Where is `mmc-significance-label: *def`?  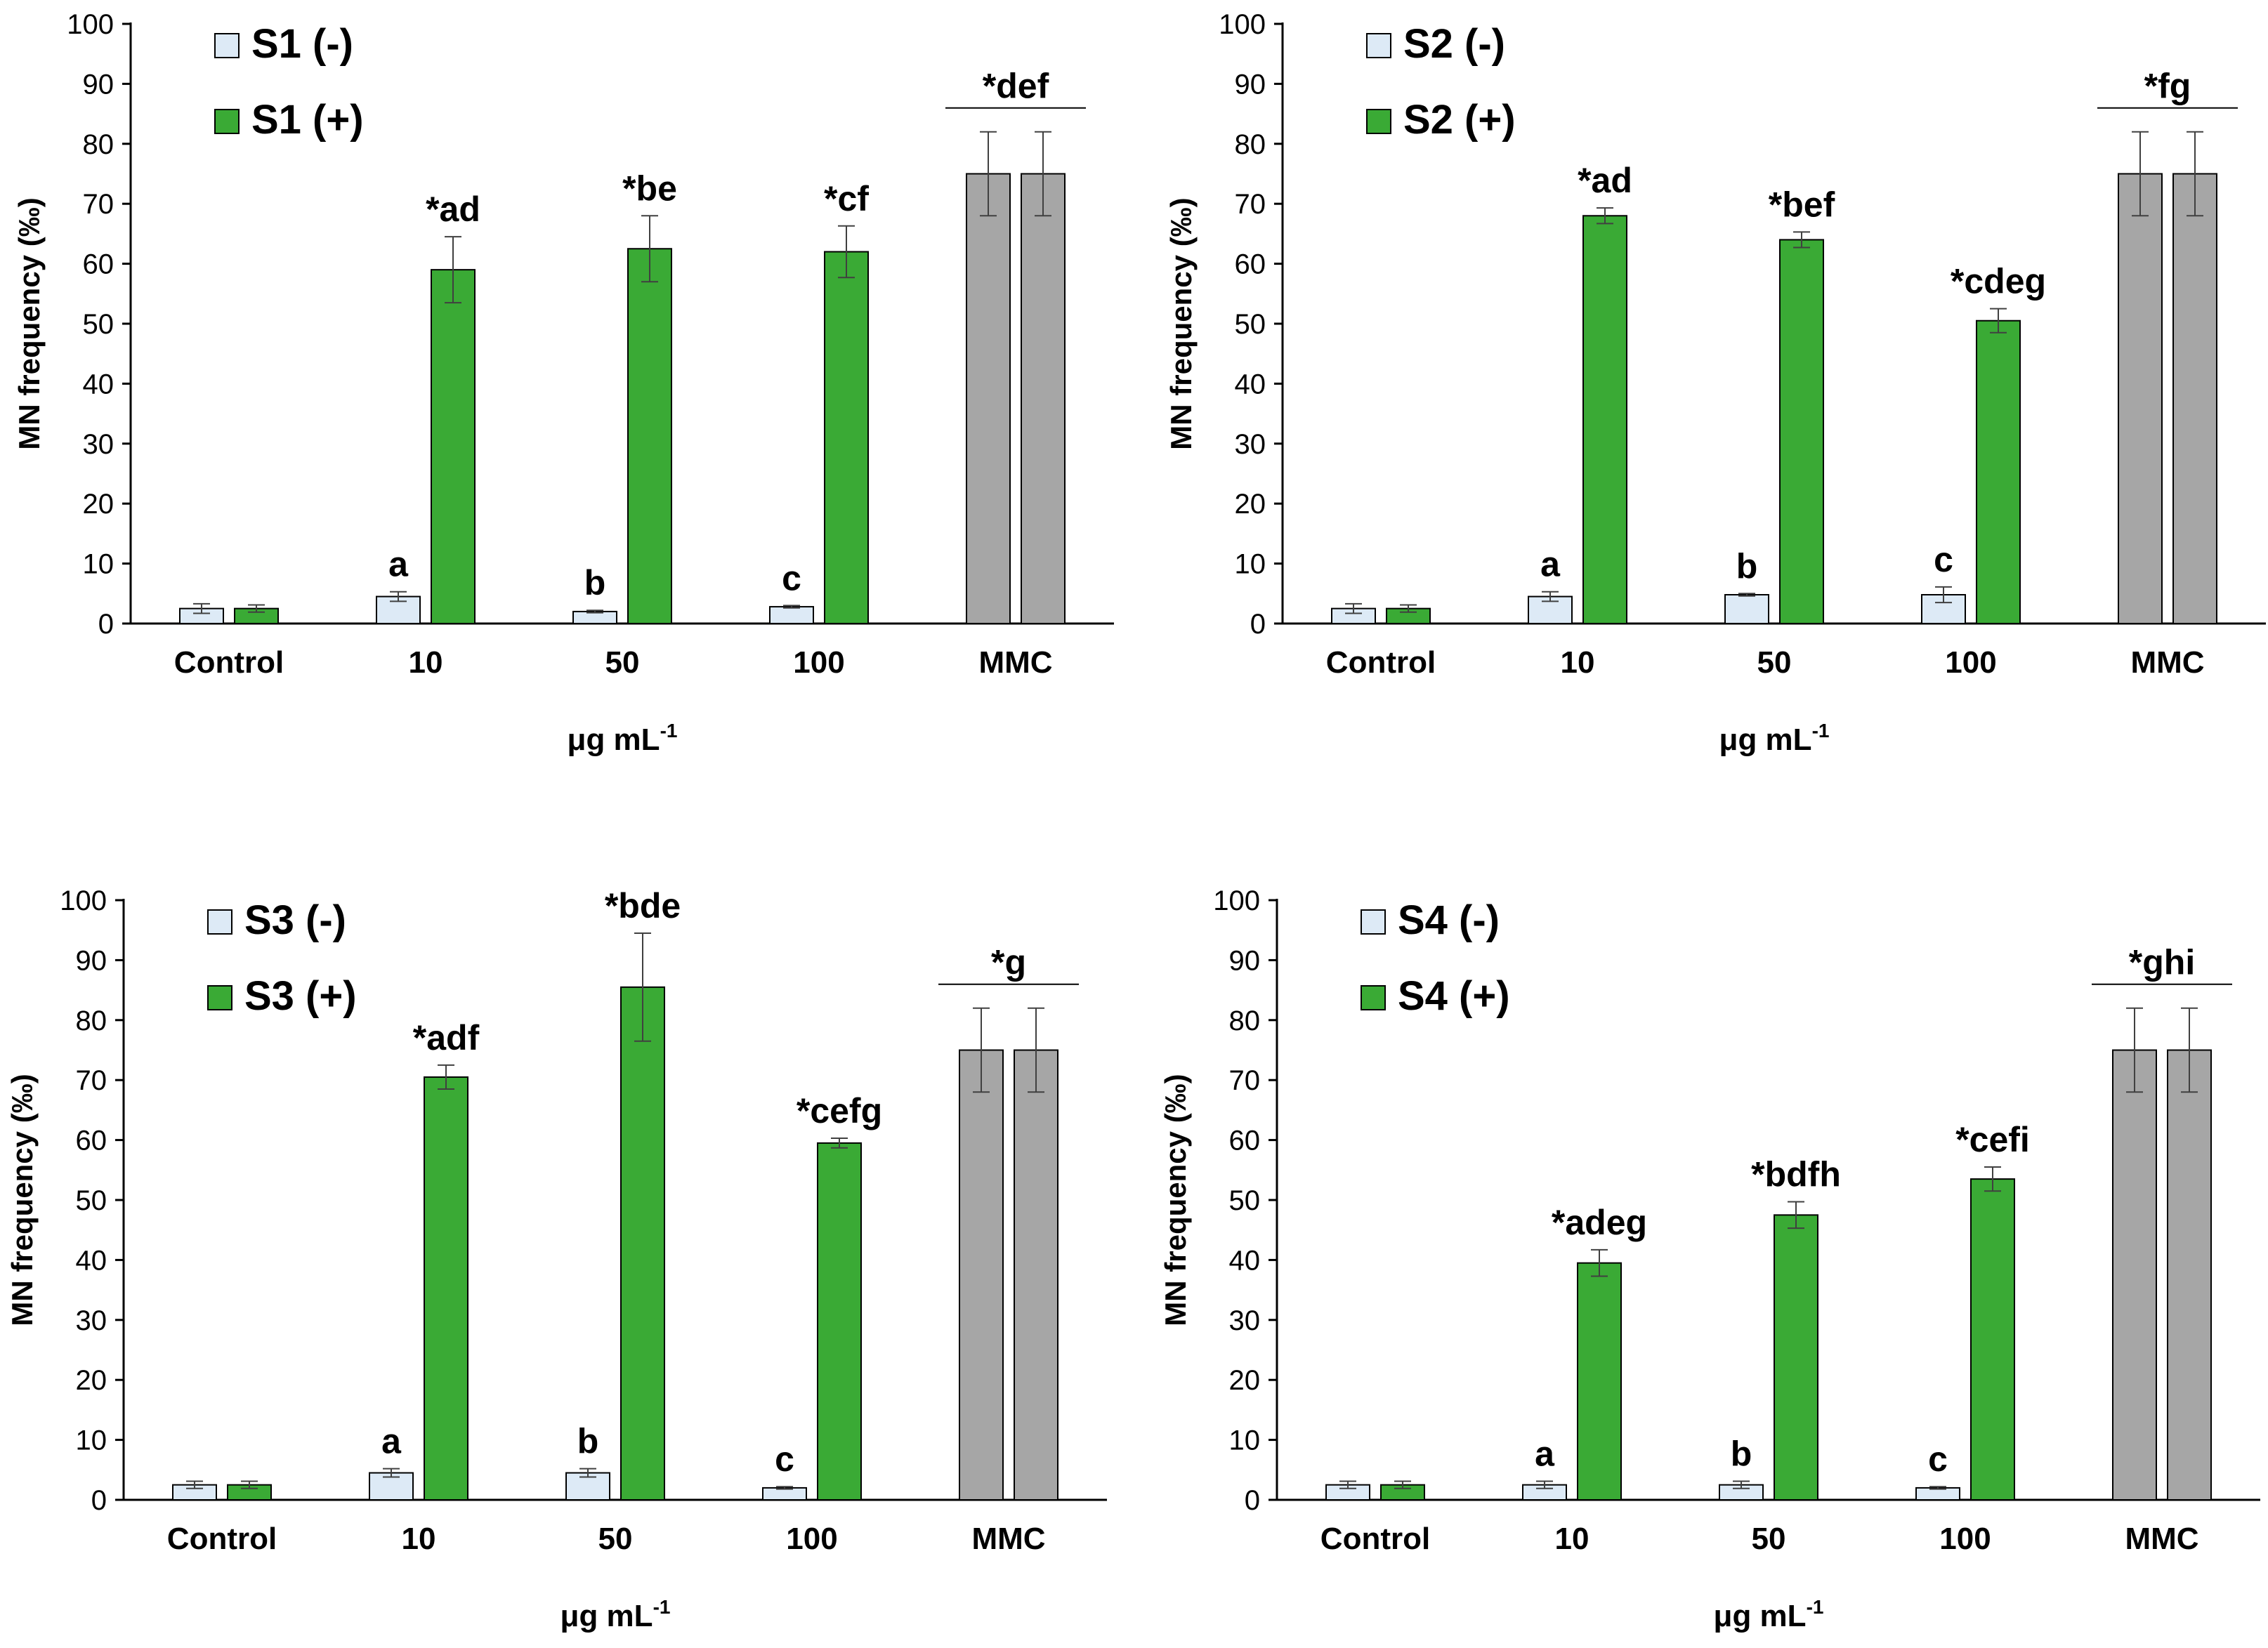
mmc-significance-label: *def is located at coordinates (1016, 87).